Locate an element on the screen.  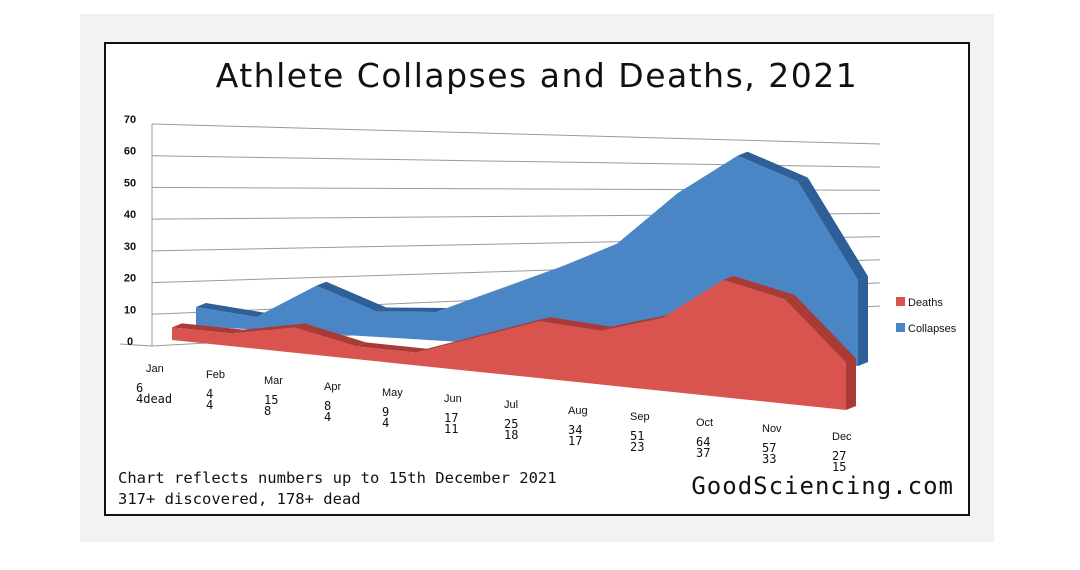
death-count-may: 4 is located at coordinates (385, 423).